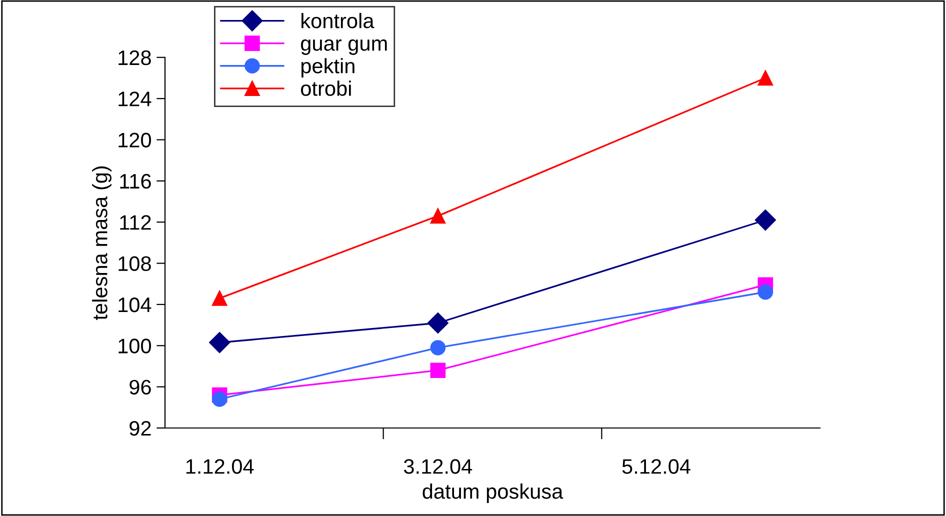 This screenshot has width=946, height=516. I want to click on y-tick-label: 120, so click(134, 140).